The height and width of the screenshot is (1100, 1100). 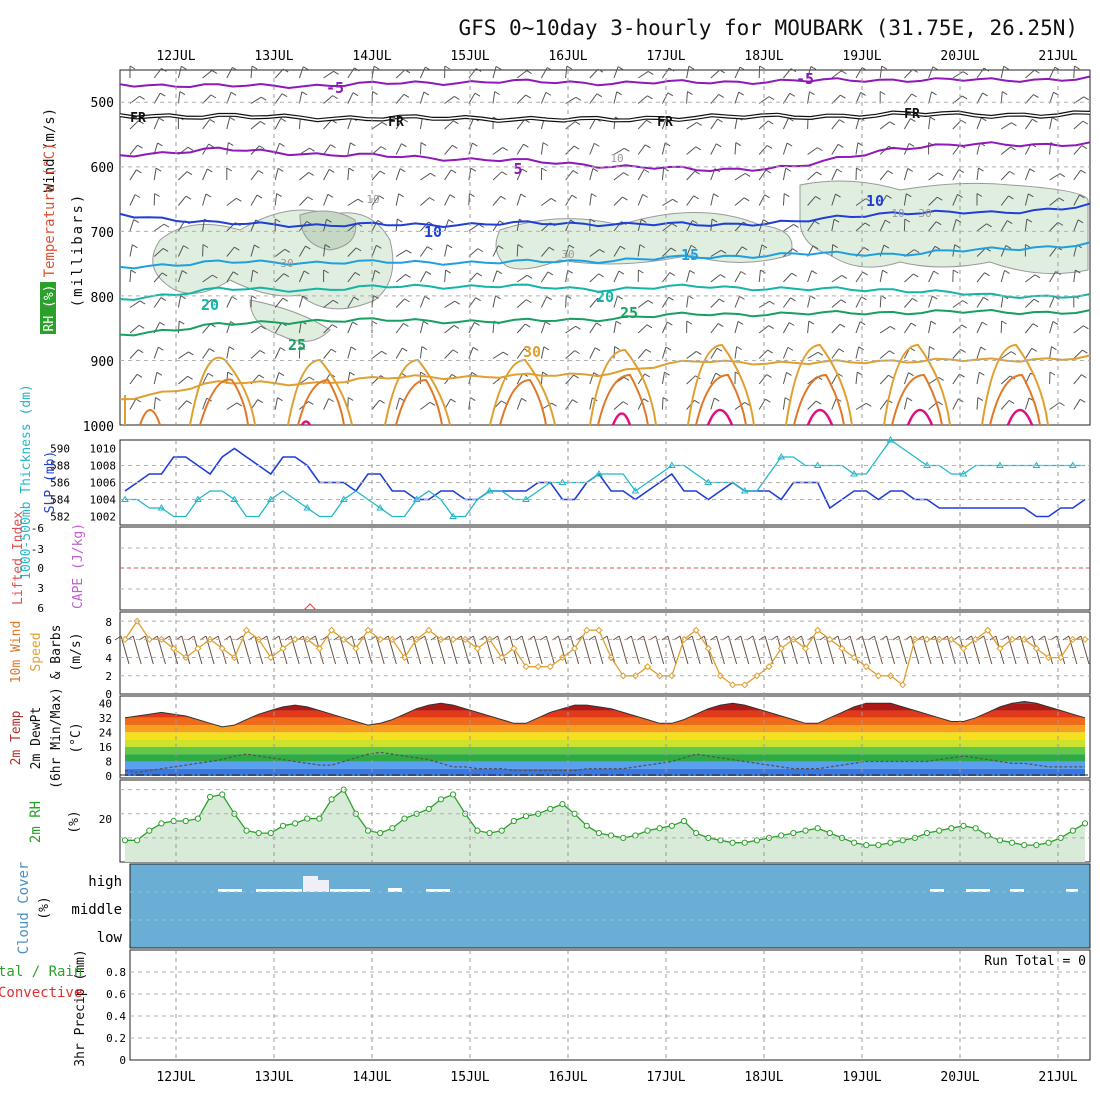 What do you see at coordinates (37, 568) in the screenshot?
I see `lifted-index-ticks: -6 -3 0 3 6` at bounding box center [37, 568].